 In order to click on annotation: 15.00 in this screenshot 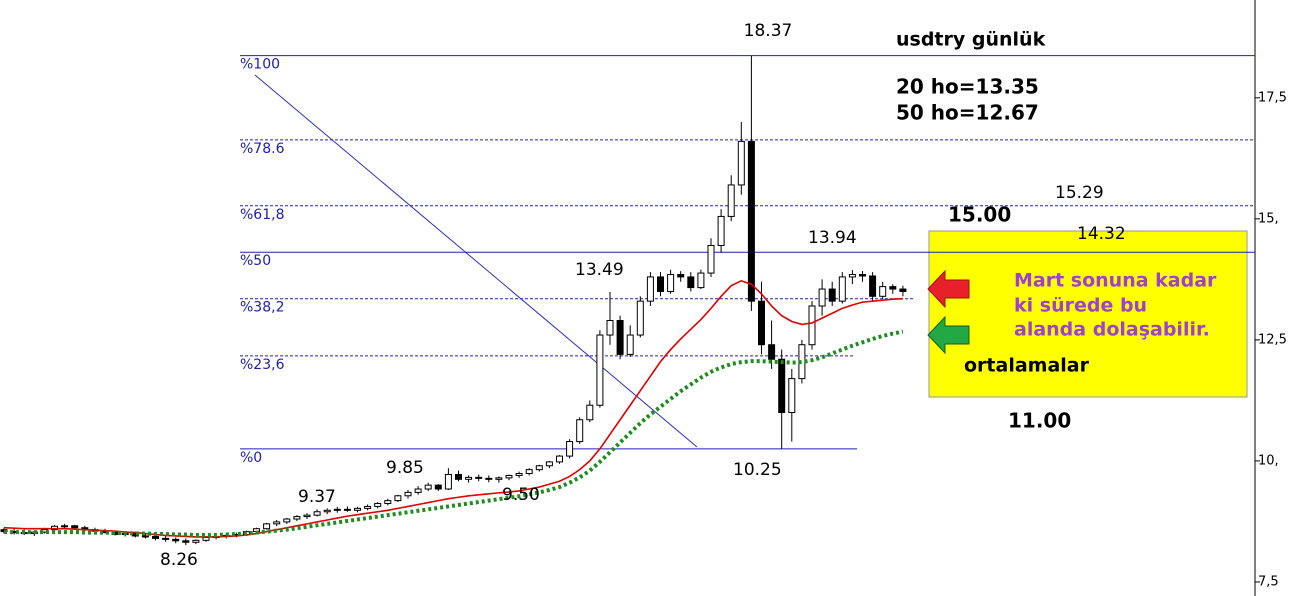, I will do `click(979, 215)`.